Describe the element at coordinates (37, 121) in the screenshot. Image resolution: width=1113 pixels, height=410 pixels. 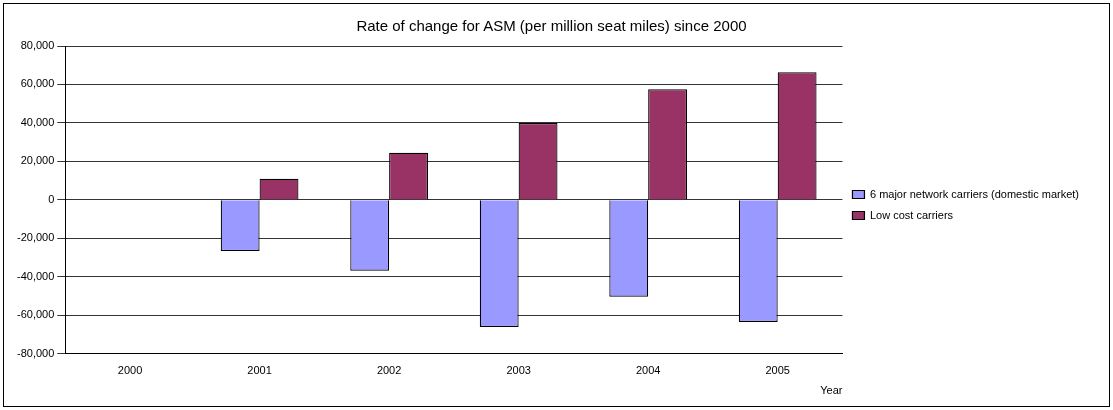
I see `y-tick-label: 40,000` at that location.